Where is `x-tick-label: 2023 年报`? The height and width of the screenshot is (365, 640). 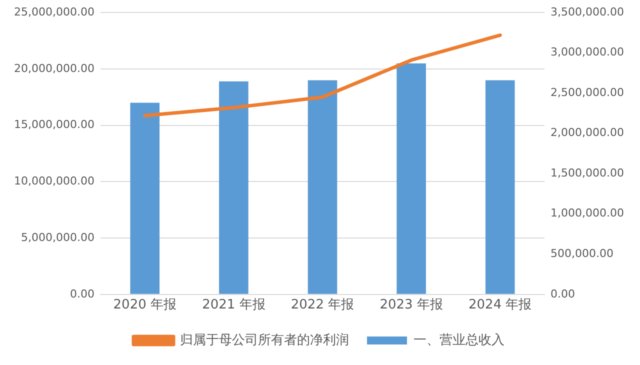 x-tick-label: 2023 年报 is located at coordinates (411, 305).